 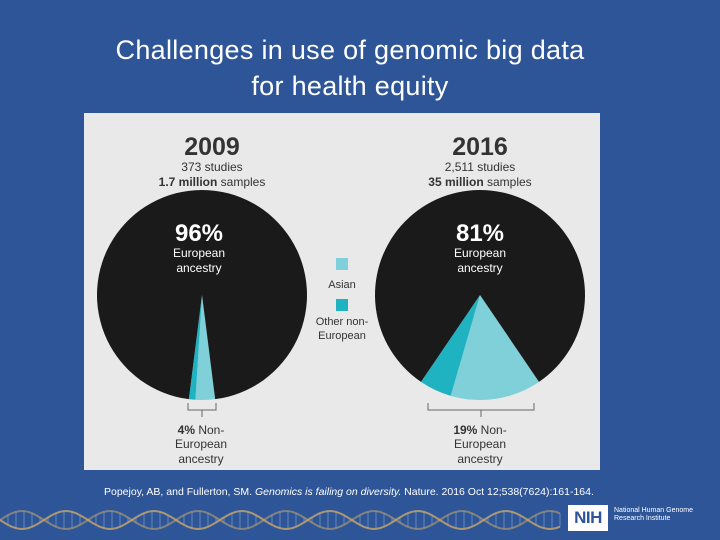 What do you see at coordinates (284, 520) in the screenshot?
I see `dna-rungs` at bounding box center [284, 520].